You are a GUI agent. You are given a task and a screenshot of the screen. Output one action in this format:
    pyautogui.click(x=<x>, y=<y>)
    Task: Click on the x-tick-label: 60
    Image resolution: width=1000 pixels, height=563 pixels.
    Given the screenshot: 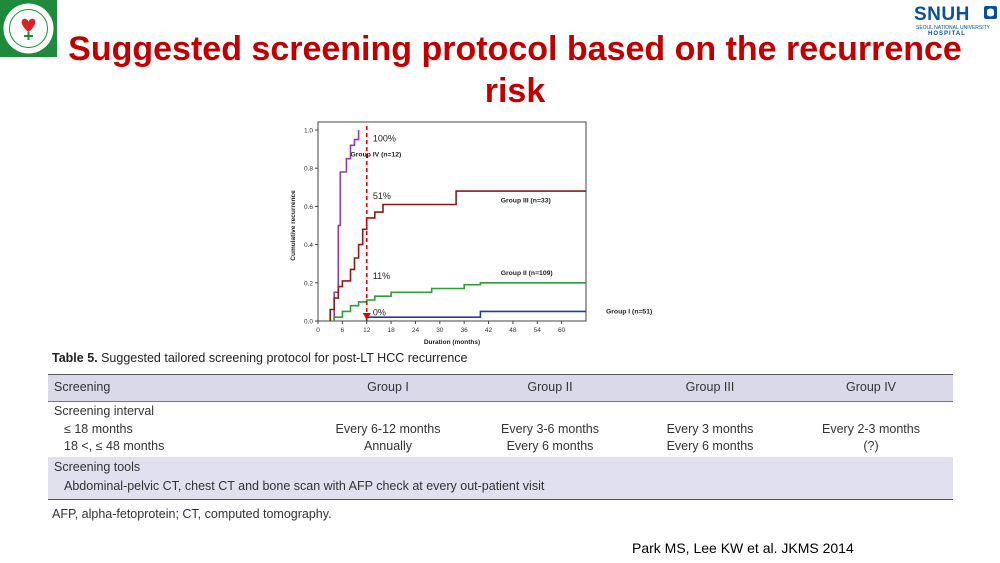 What is the action you would take?
    pyautogui.click(x=562, y=330)
    